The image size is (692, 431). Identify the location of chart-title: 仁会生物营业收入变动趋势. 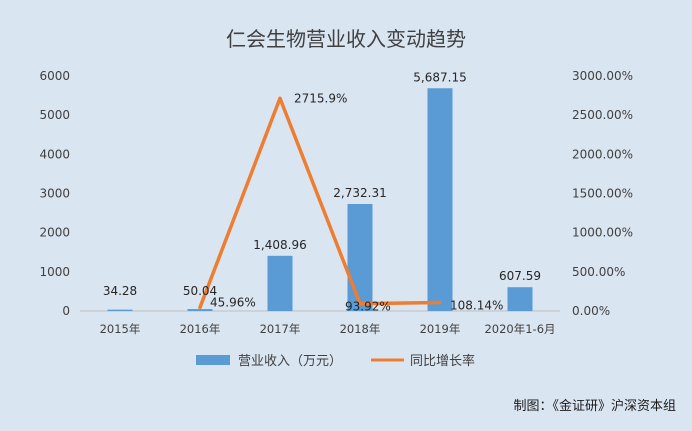
(346, 39).